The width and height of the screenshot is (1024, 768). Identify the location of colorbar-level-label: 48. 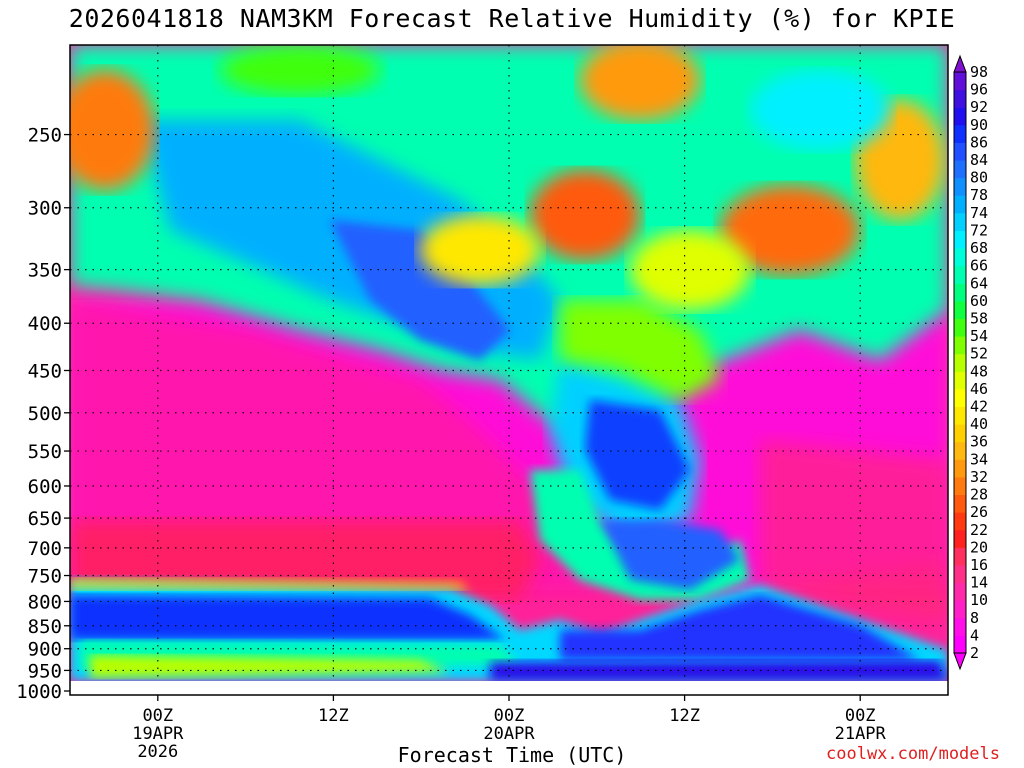
(979, 371).